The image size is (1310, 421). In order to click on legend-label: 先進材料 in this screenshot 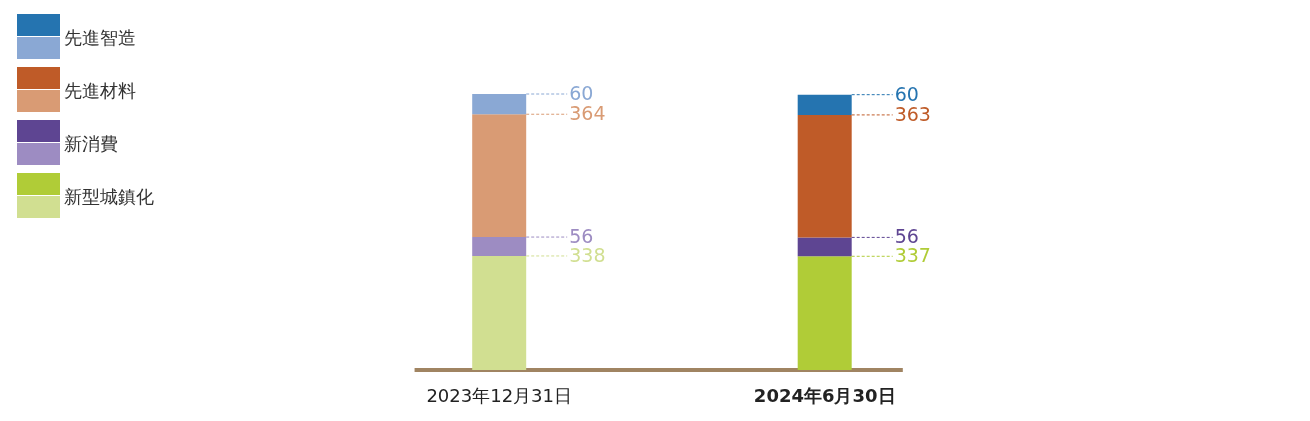, I will do `click(100, 90)`.